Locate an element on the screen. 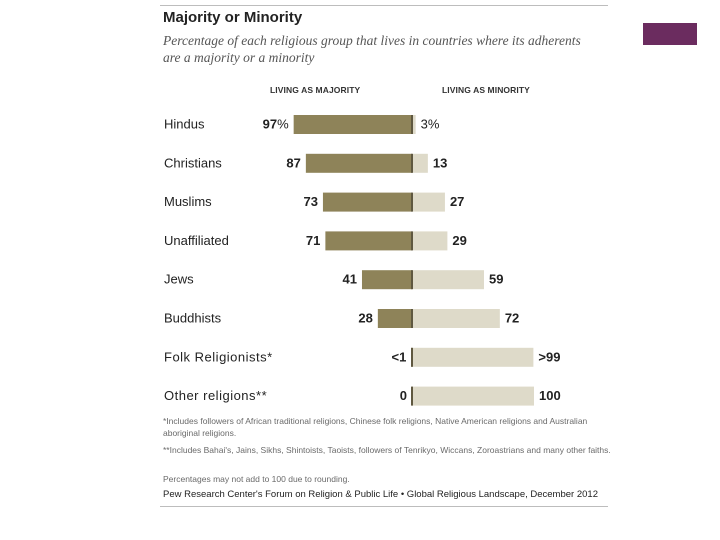 This screenshot has width=720, height=540. minority-value-buddhists: 72 is located at coordinates (512, 318).